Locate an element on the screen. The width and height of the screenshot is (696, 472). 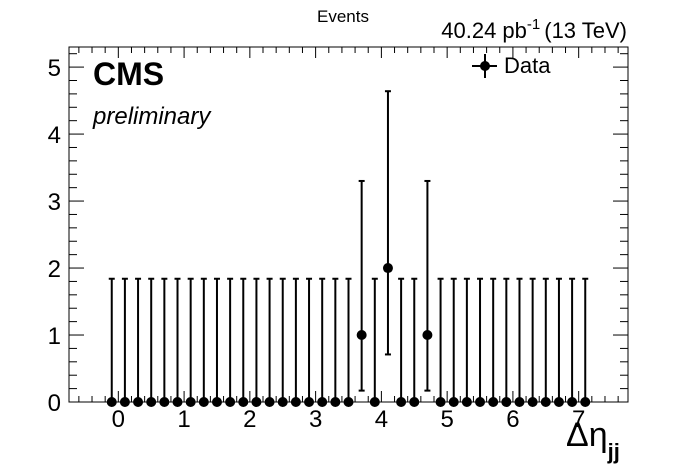
x-tick-label: 5 is located at coordinates (446, 419).